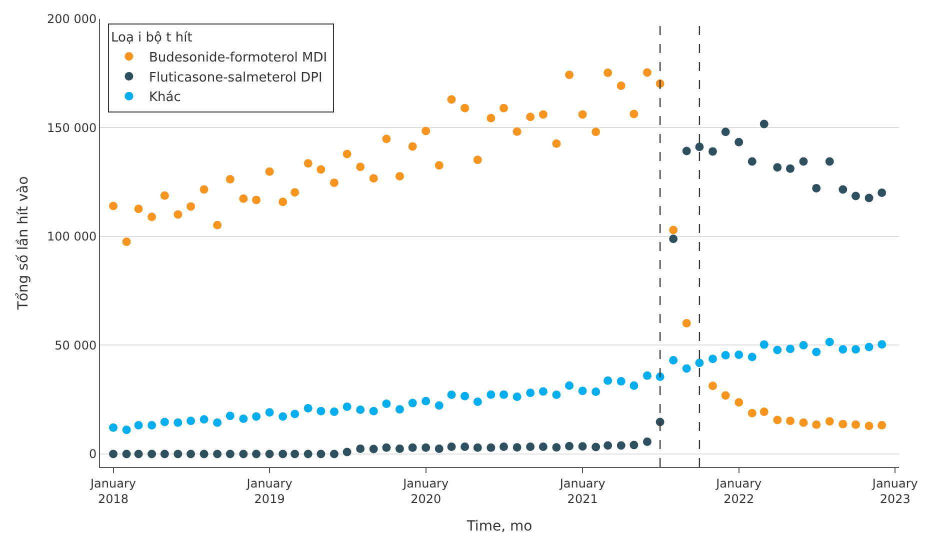 The image size is (930, 543). I want to click on y-tick-label: 0, so click(92, 454).